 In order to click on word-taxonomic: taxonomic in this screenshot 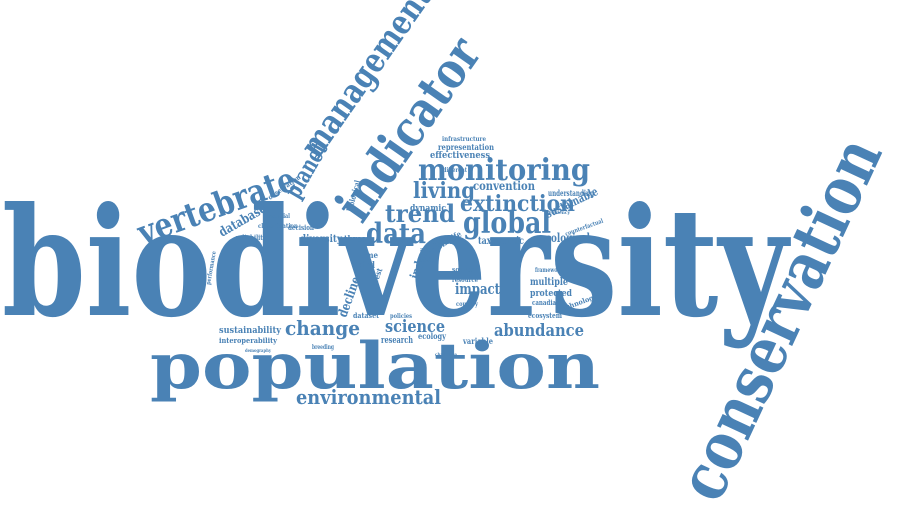, I will do `click(501, 241)`.